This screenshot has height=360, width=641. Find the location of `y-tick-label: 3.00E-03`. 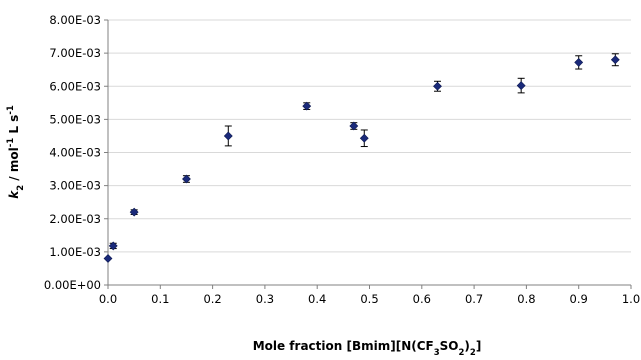

y-tick-label: 3.00E-03 is located at coordinates (75, 186).